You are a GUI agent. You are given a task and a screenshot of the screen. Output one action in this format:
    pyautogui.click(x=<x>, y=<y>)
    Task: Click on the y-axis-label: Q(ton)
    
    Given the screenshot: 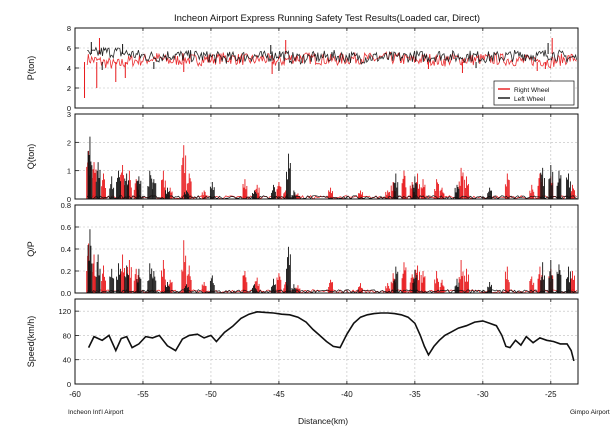 What is the action you would take?
    pyautogui.click(x=31, y=157)
    